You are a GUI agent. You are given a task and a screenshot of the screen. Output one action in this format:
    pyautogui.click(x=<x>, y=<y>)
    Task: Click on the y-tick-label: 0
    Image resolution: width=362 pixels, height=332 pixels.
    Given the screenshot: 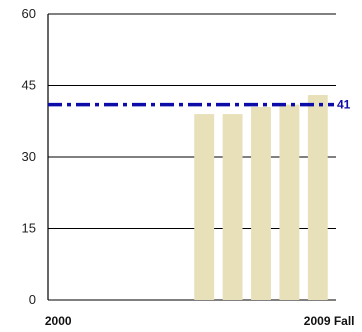 What is the action you would take?
    pyautogui.click(x=32, y=299)
    